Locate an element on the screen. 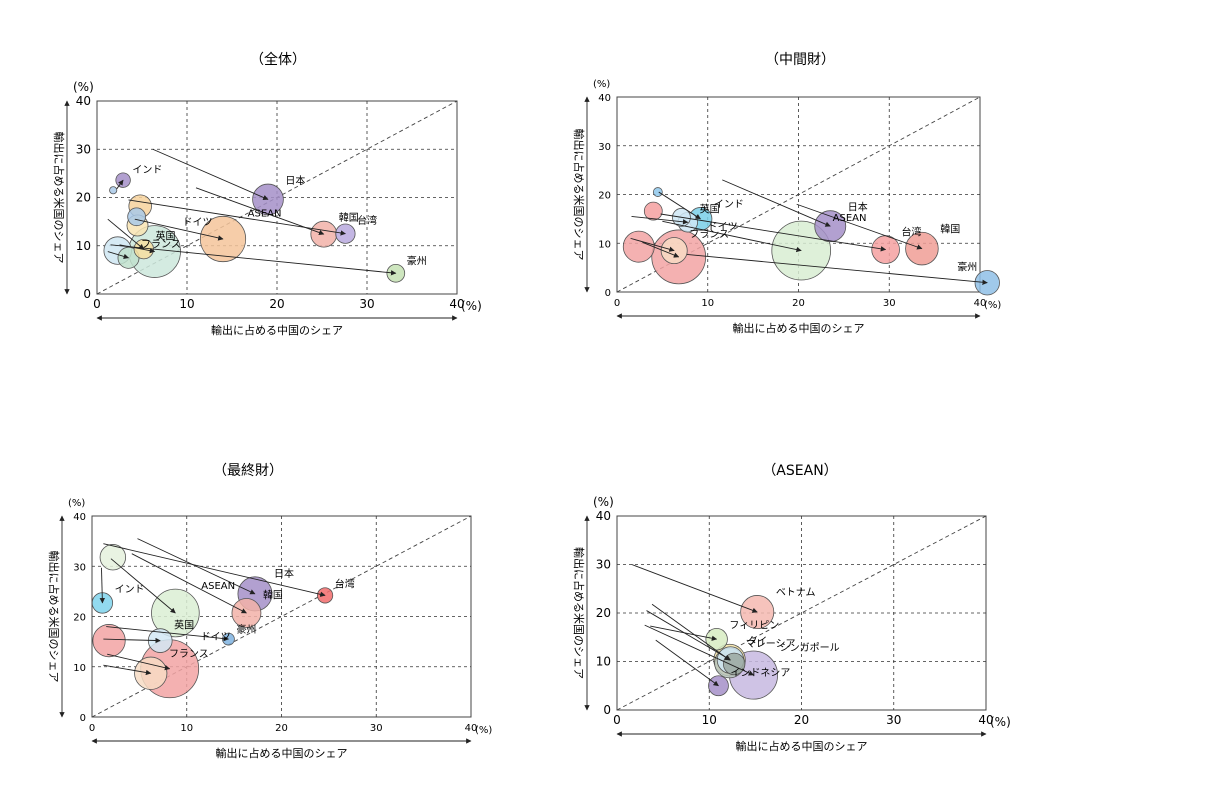 The width and height of the screenshot is (1221, 804). series-label: シンガポール is located at coordinates (810, 648).